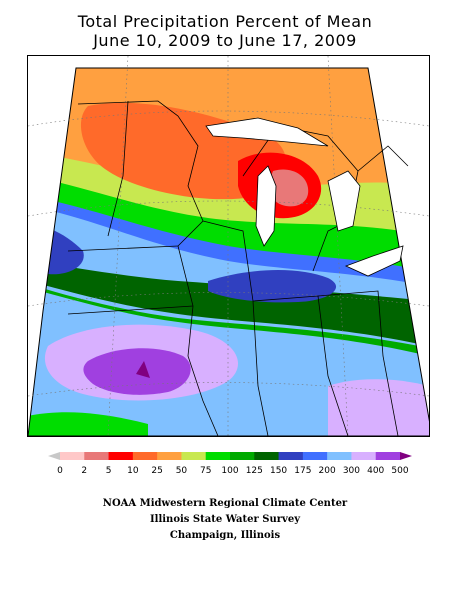  I want to click on legend-tick-label: 50, so click(182, 471).